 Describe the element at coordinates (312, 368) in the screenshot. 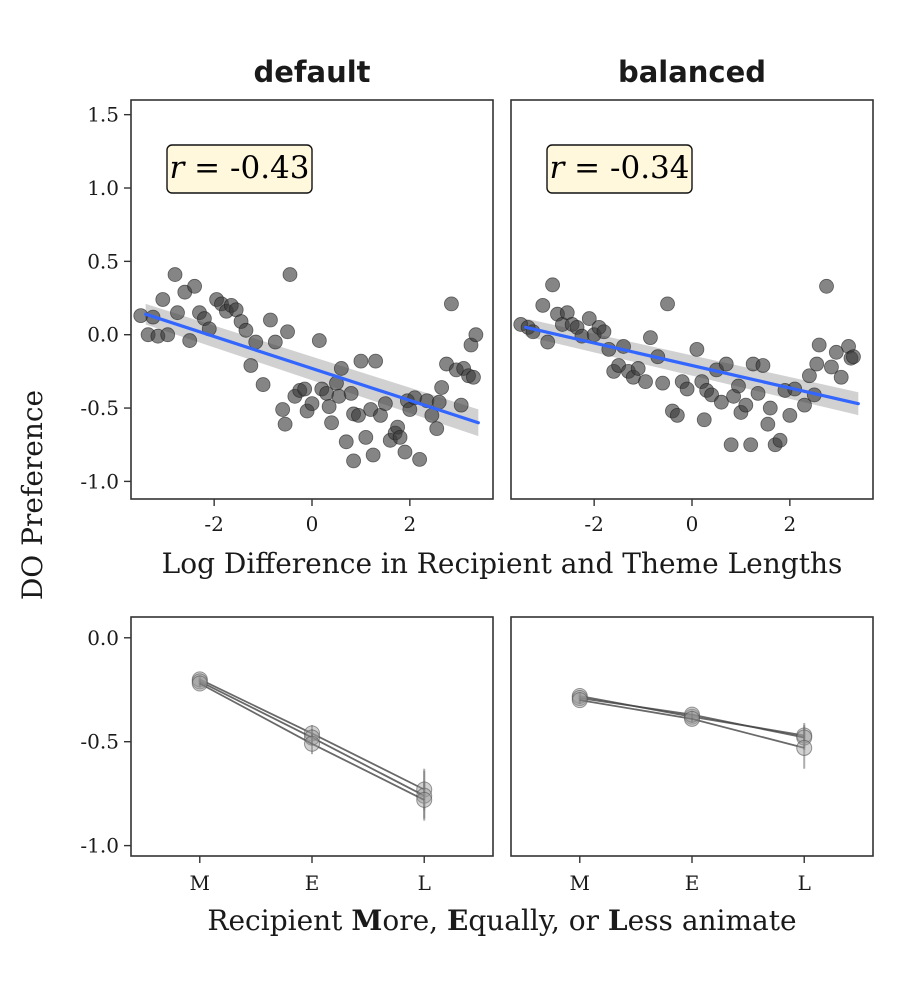

I see `regression-line` at that location.